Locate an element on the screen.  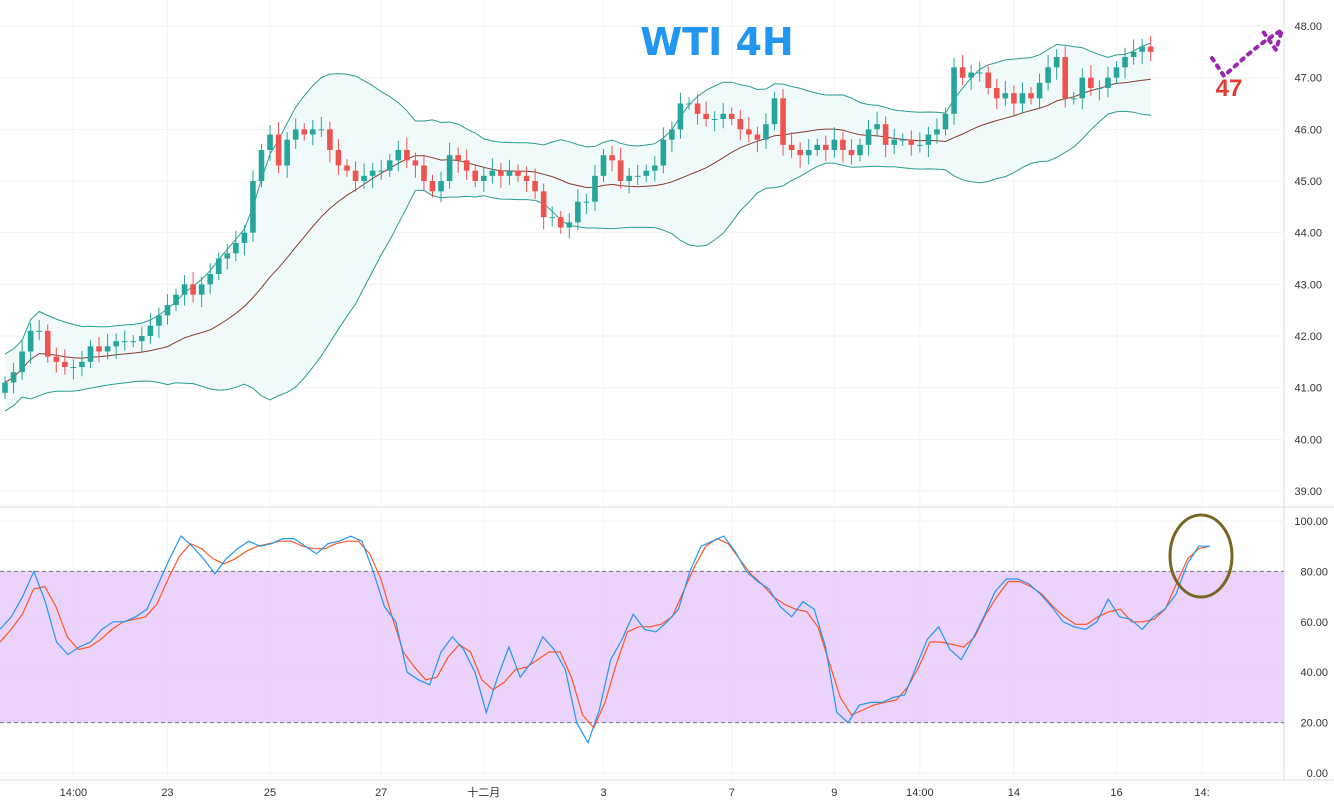
price-tick-label: 39.00 is located at coordinates (1308, 492).